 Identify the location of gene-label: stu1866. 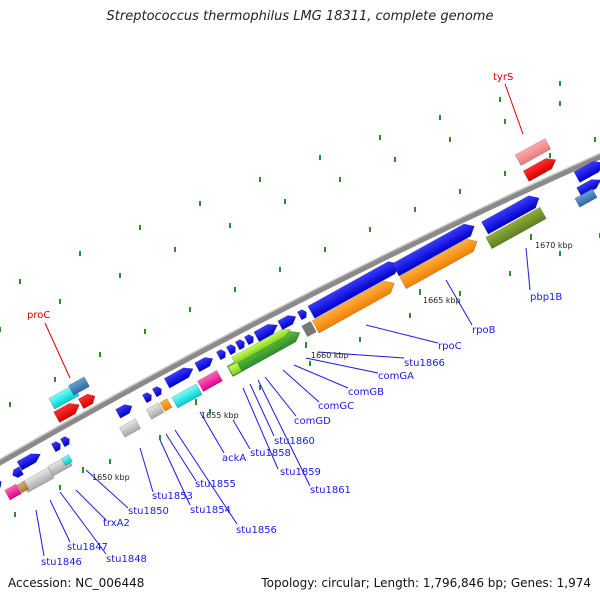
(424, 363).